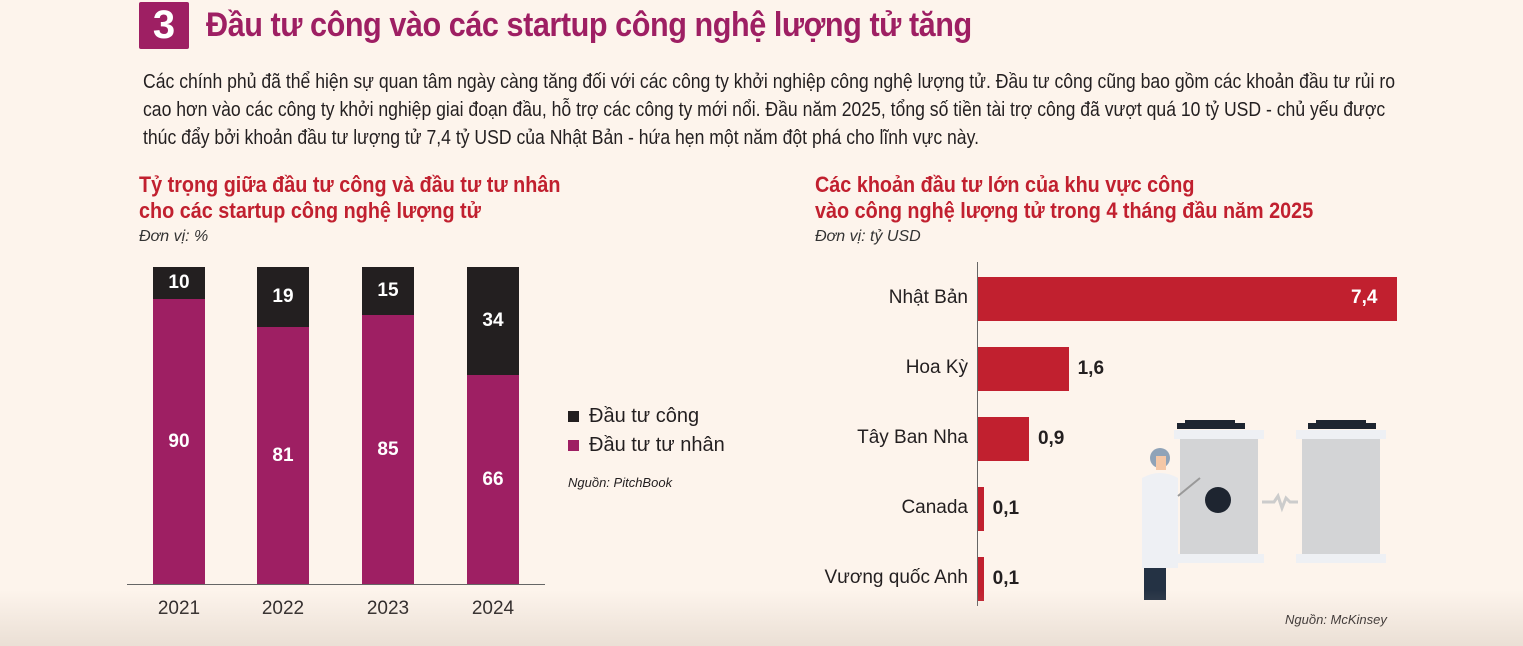 The image size is (1523, 646). Describe the element at coordinates (388, 608) in the screenshot. I see `x-tick-label: 2023` at that location.